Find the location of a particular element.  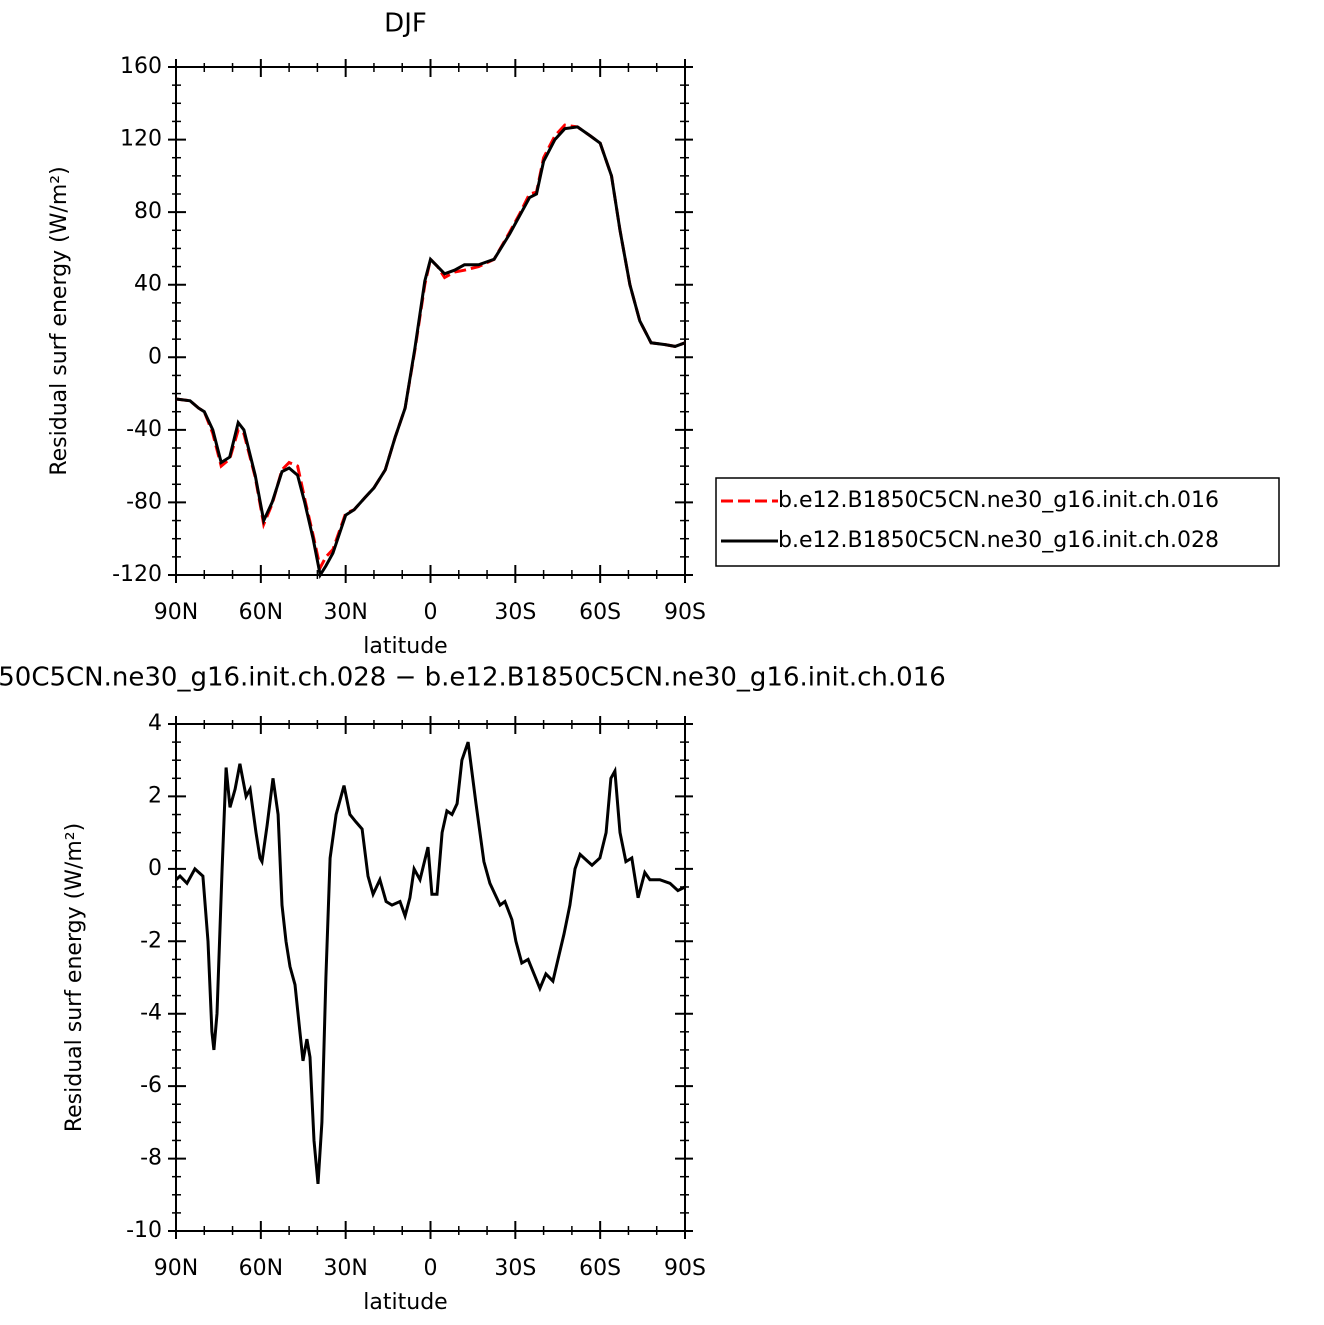

y-tick-label: 4 is located at coordinates (155, 723).